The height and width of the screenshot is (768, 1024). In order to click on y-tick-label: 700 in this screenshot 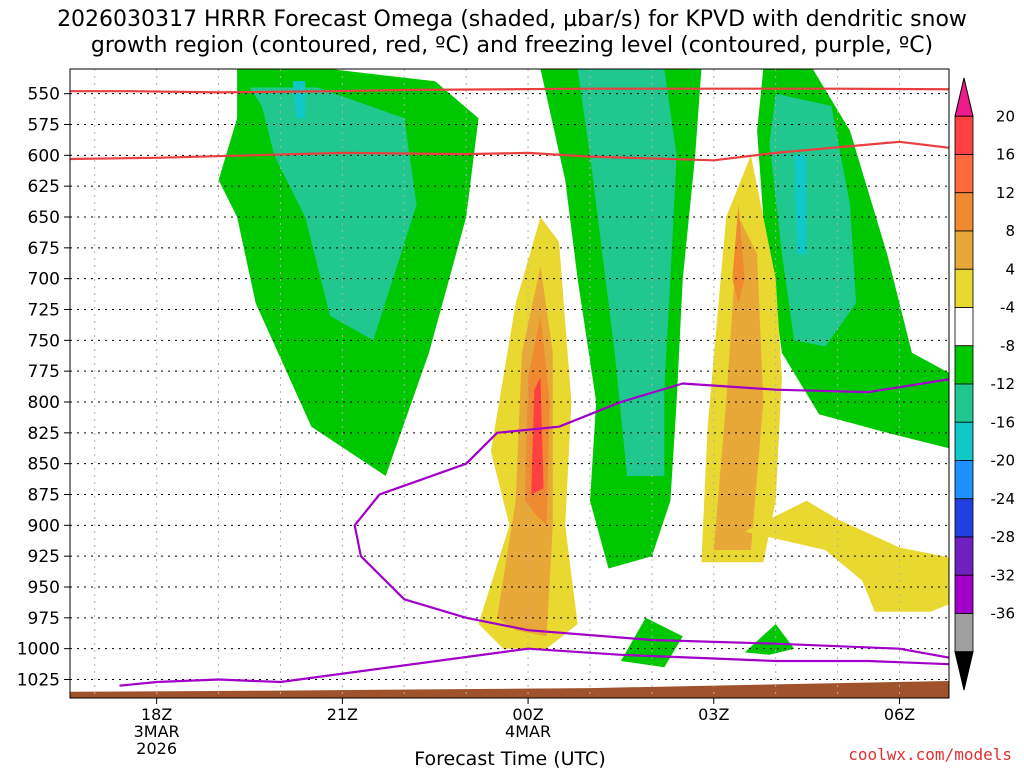, I will do `click(44, 280)`.